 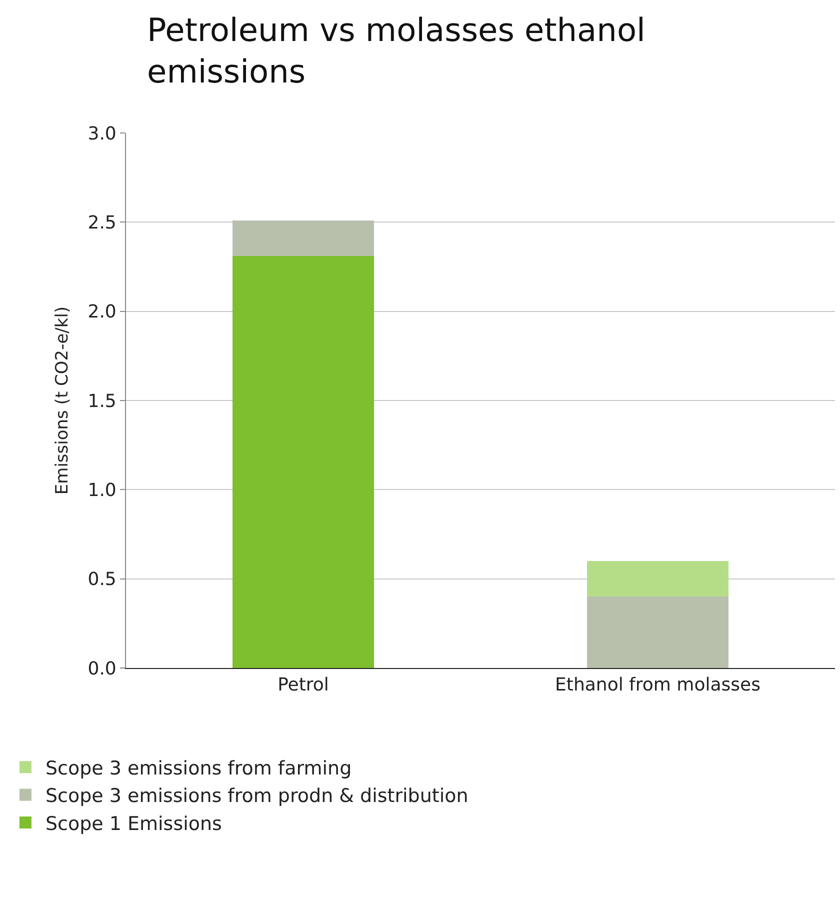 I want to click on x-tick-label: Petrol, so click(x=303, y=685).